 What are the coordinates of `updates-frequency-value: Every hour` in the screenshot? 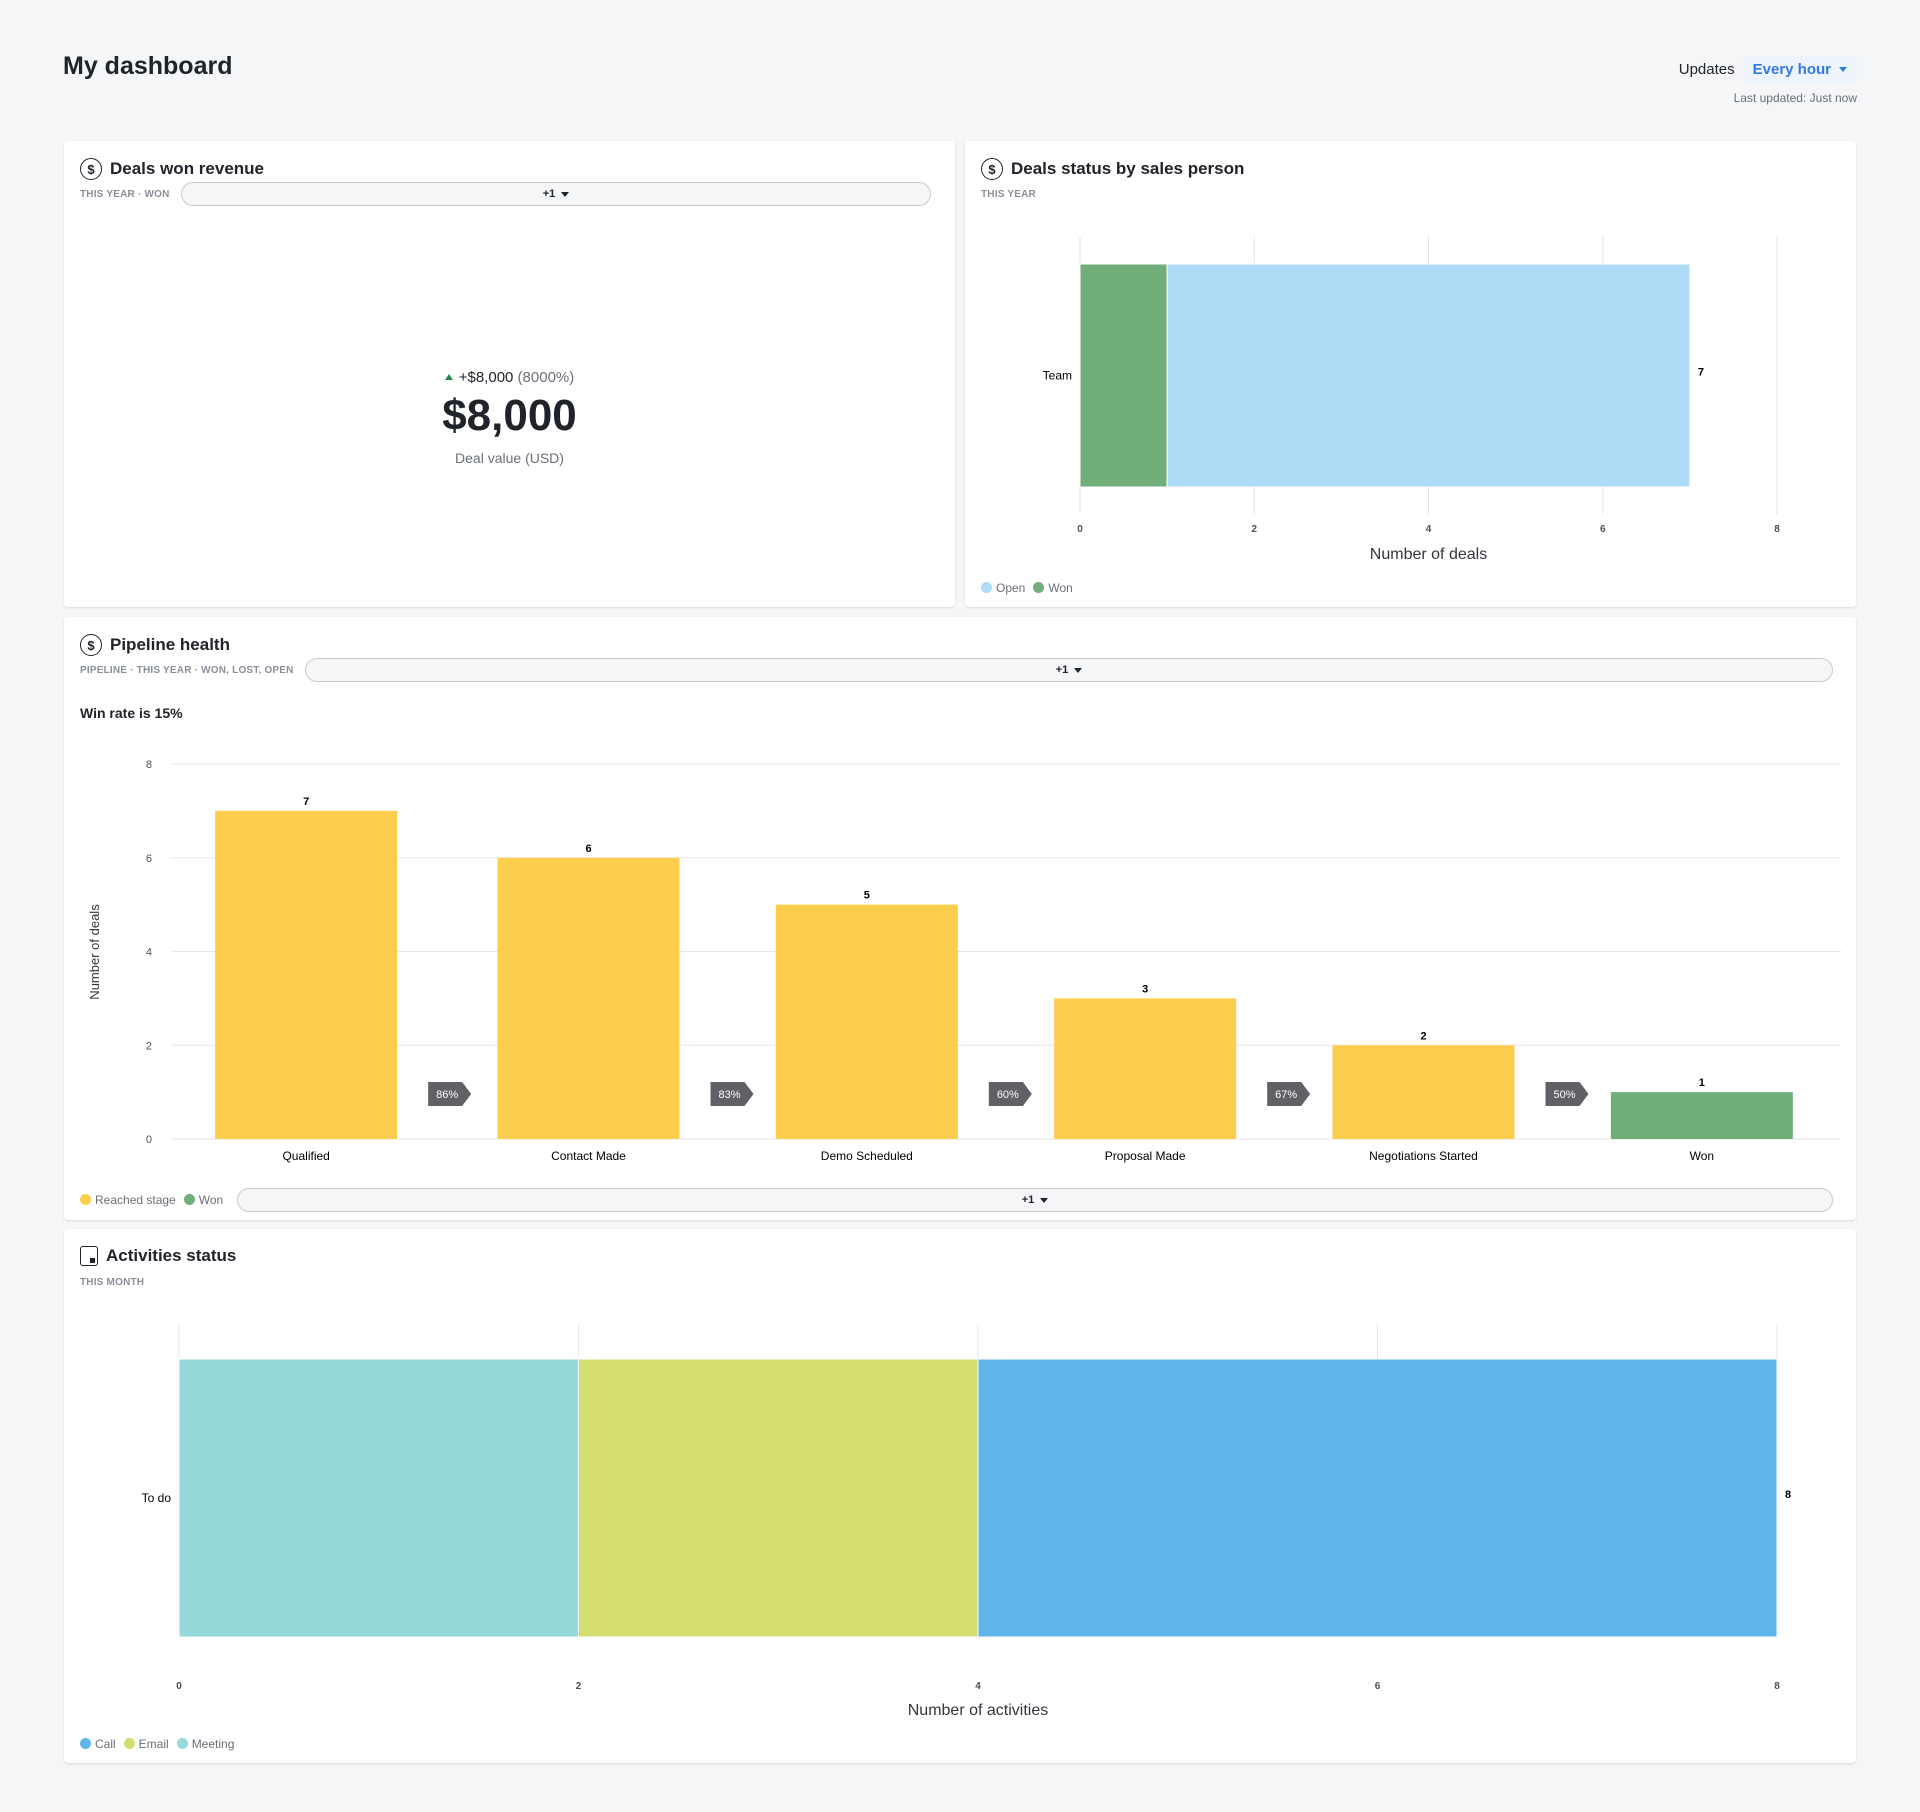 It's located at (1791, 69).